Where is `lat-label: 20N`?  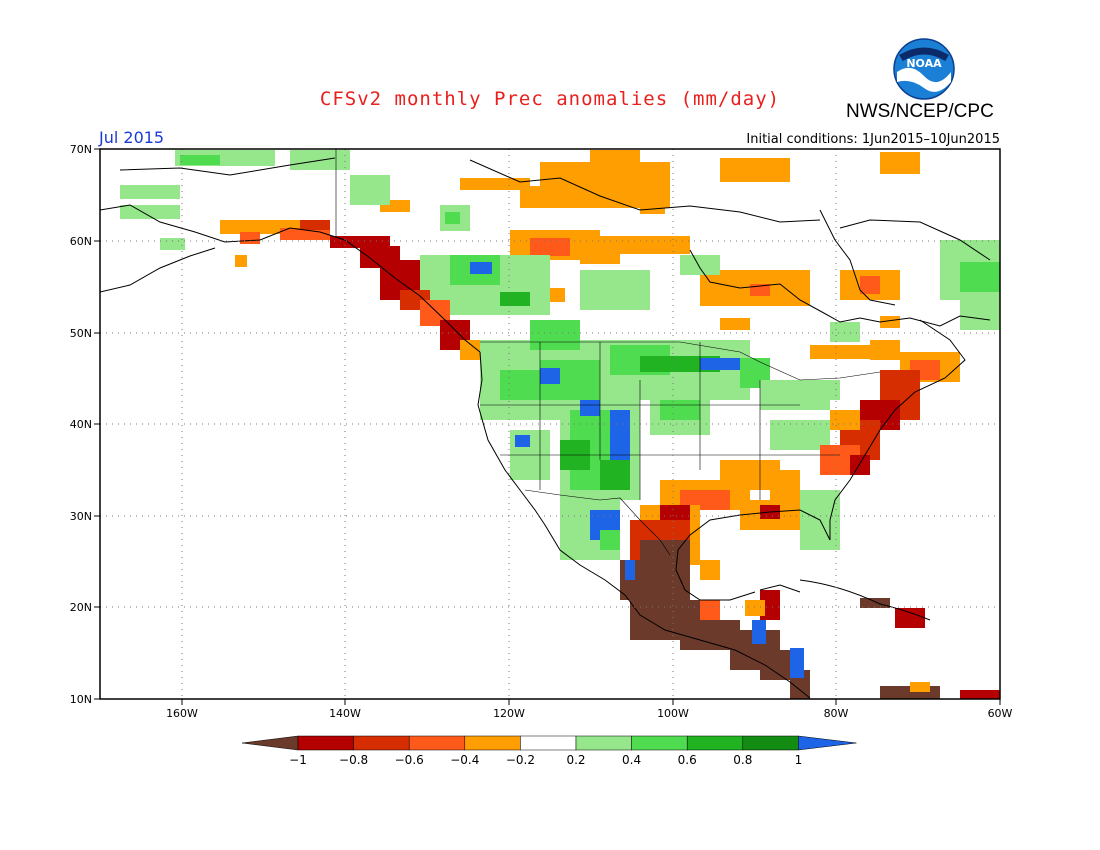 lat-label: 20N is located at coordinates (81, 607).